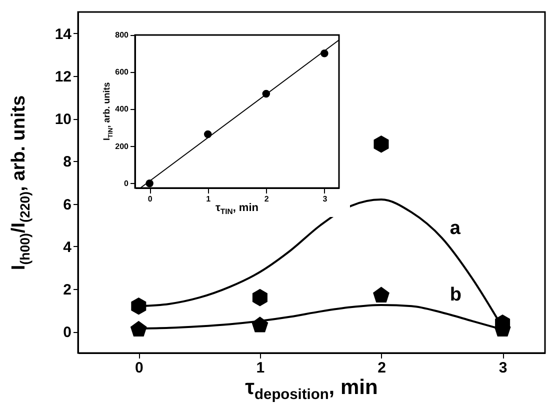 This screenshot has width=560, height=409. What do you see at coordinates (67, 290) in the screenshot?
I see `y-tick-label: 2` at bounding box center [67, 290].